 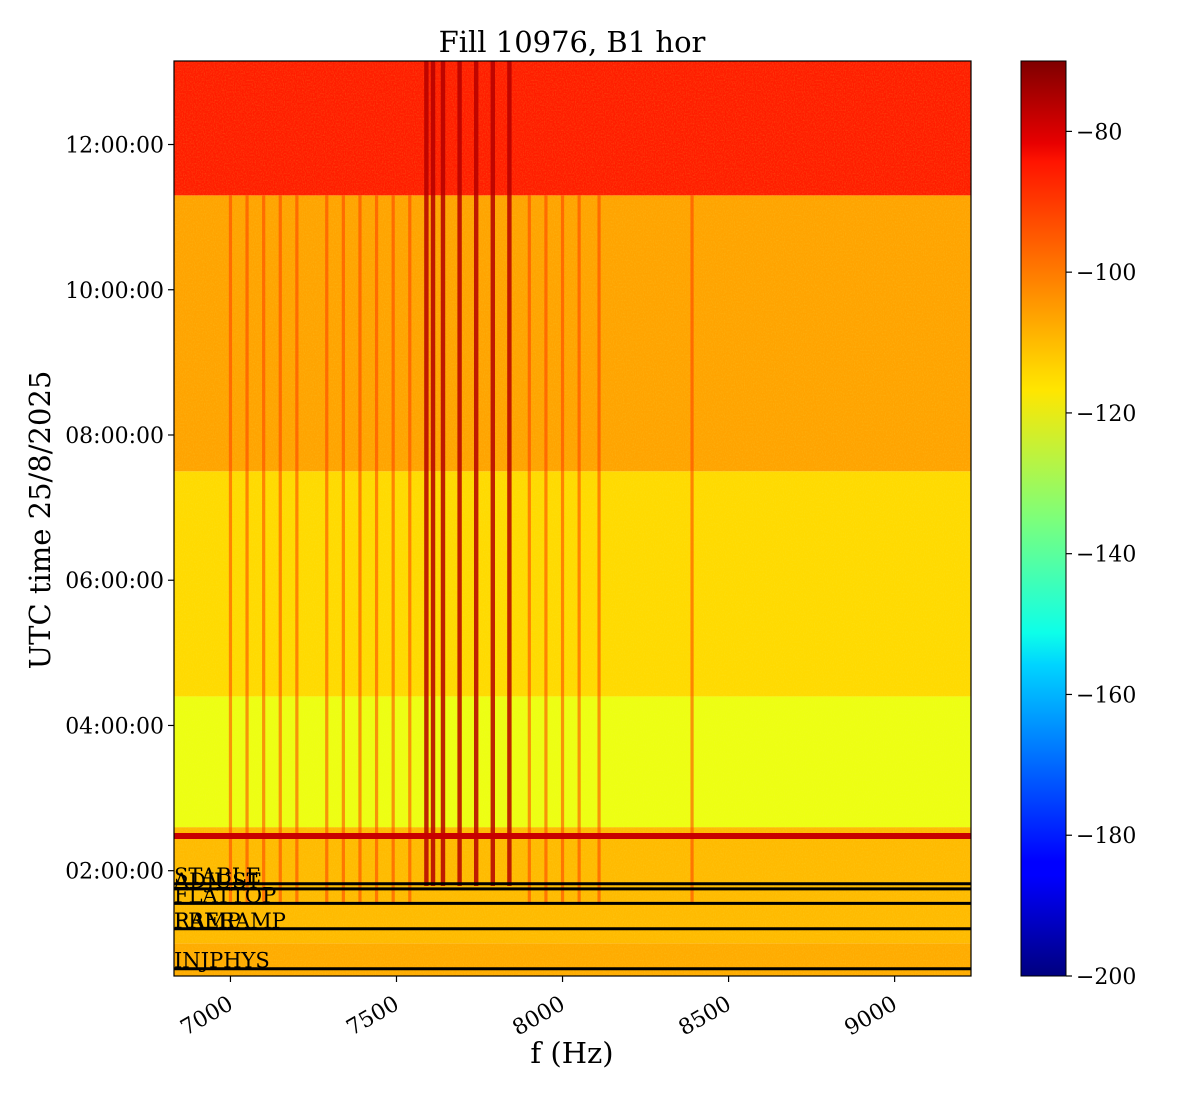 I want to click on x-tick-label: 9000, so click(x=871, y=1017).